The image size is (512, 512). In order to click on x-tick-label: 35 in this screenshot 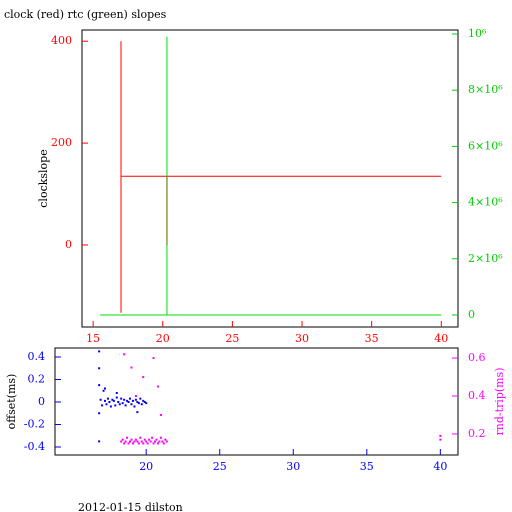, I will do `click(367, 466)`.